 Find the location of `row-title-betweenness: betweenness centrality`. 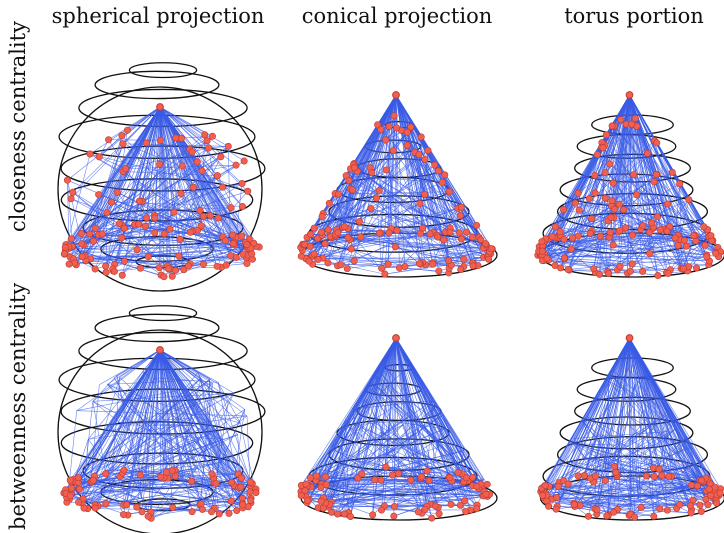

row-title-betweenness: betweenness centrality is located at coordinates (18, 406).